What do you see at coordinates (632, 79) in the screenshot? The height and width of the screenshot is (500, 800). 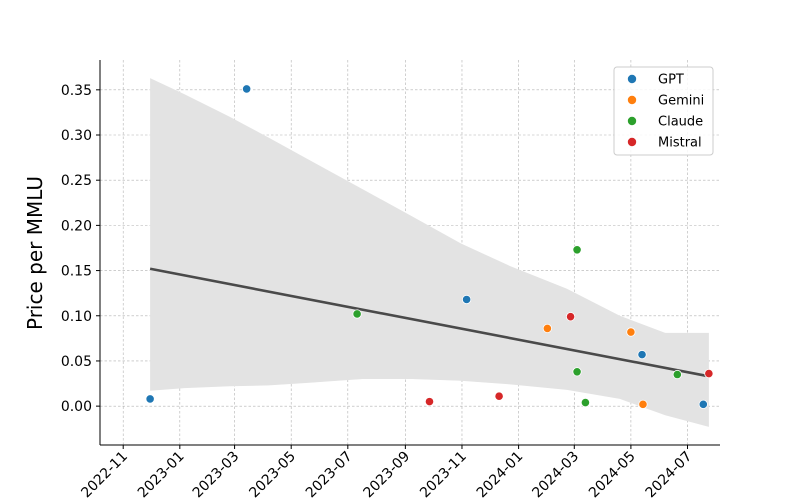 I see `legend-marker-gpt` at bounding box center [632, 79].